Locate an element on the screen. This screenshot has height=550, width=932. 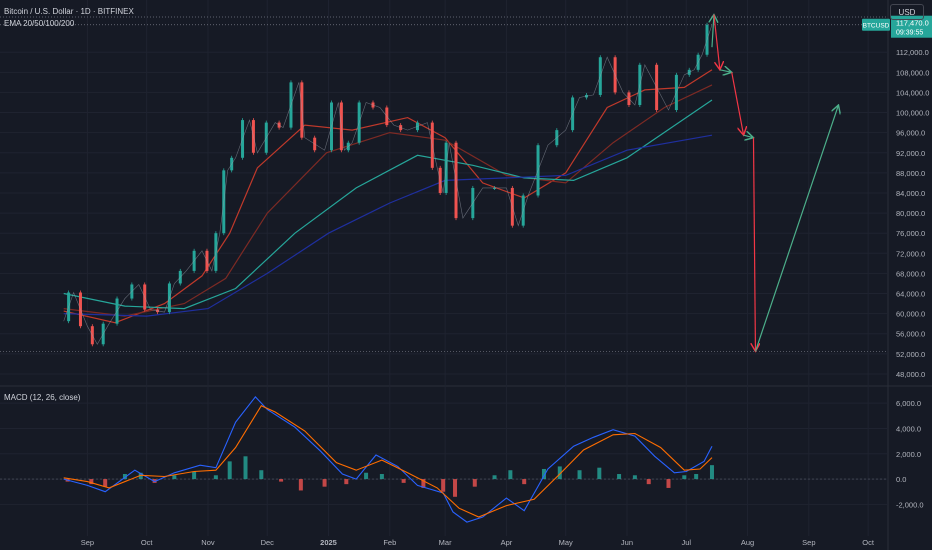
macd-line-signal is located at coordinates (388, 461).